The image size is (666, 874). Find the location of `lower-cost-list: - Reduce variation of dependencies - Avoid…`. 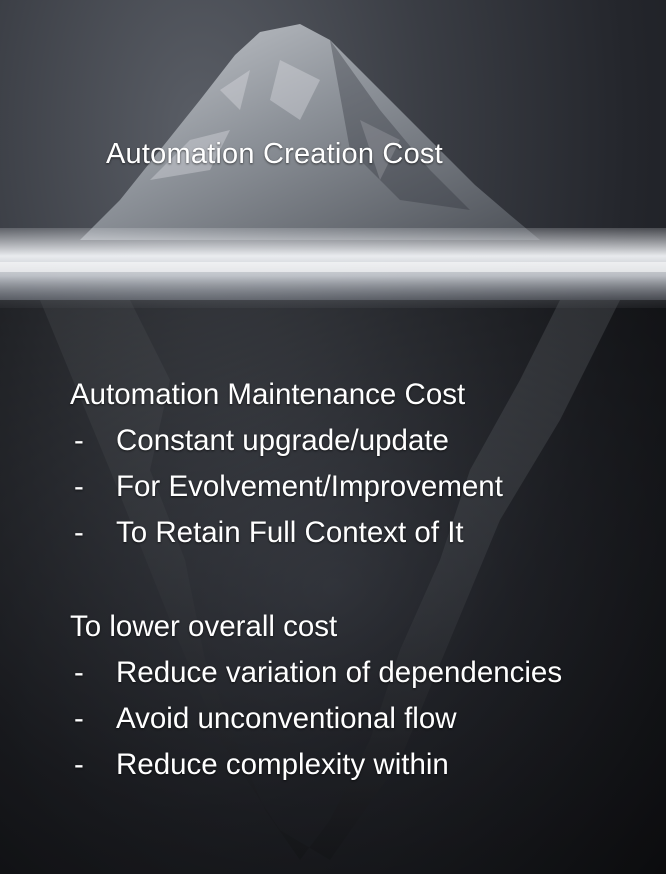

lower-cost-list: - Reduce variation of dependencies - Avoid… is located at coordinates (316, 719).